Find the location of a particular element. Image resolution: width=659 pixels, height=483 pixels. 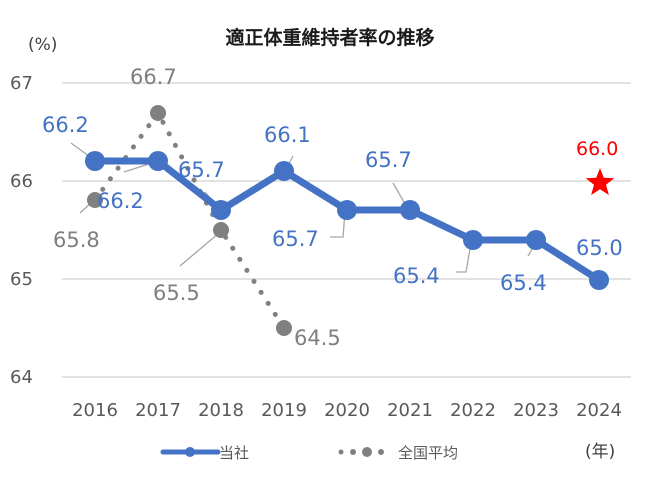

y-axis-unit: (%) is located at coordinates (42, 45).